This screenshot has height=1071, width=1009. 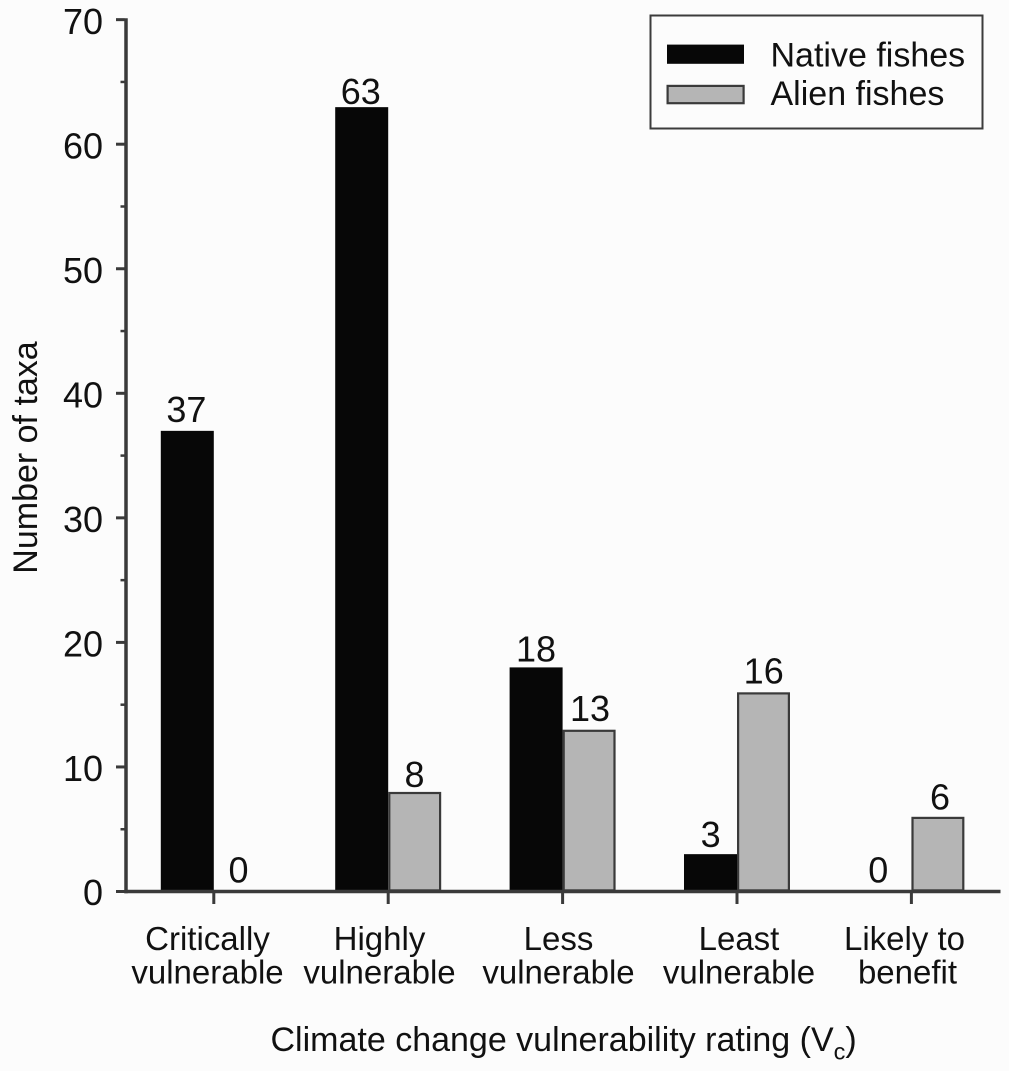 I want to click on svg-text: 20, so click(x=83, y=644).